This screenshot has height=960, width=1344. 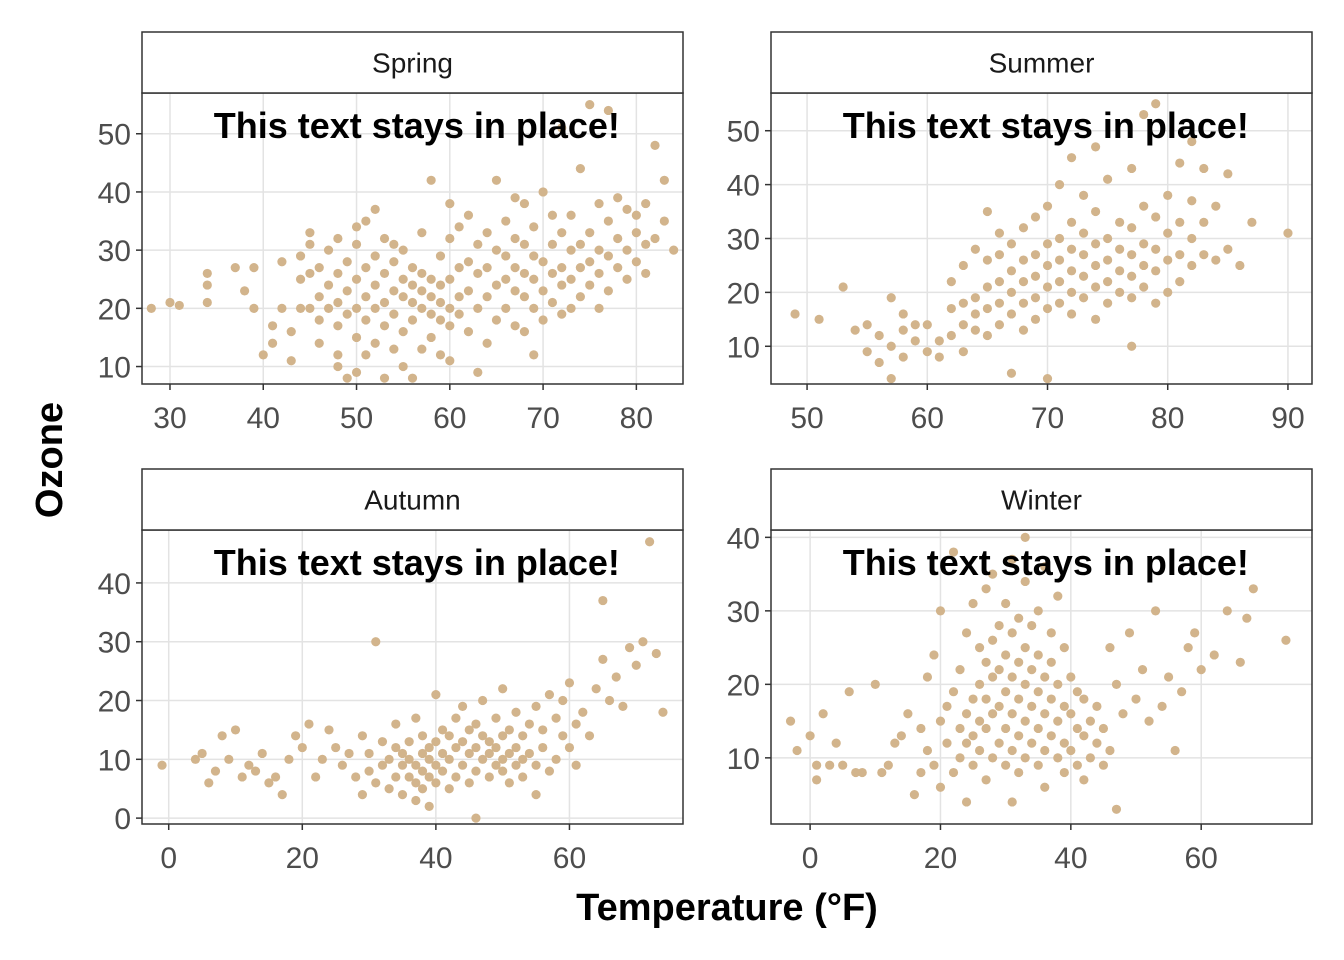 I want to click on y-tick-label: 10, so click(x=743, y=347).